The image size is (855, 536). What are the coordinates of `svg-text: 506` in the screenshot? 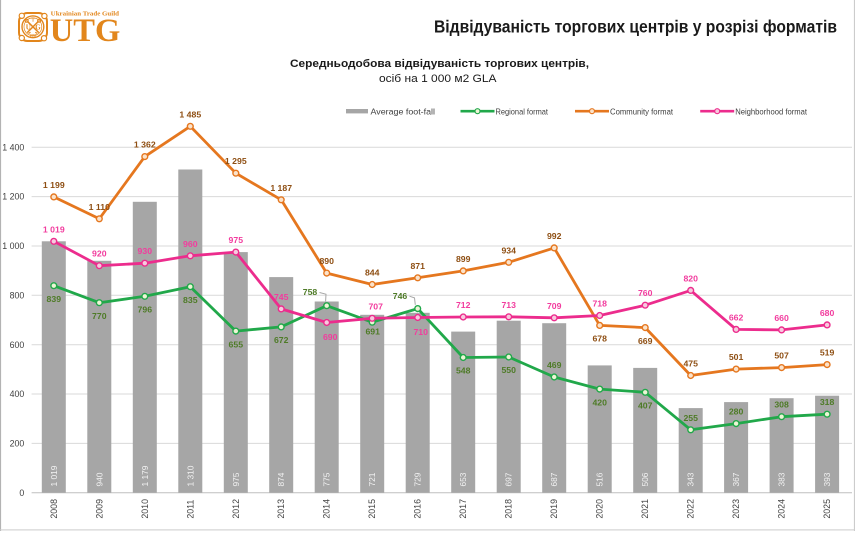 It's located at (645, 479).